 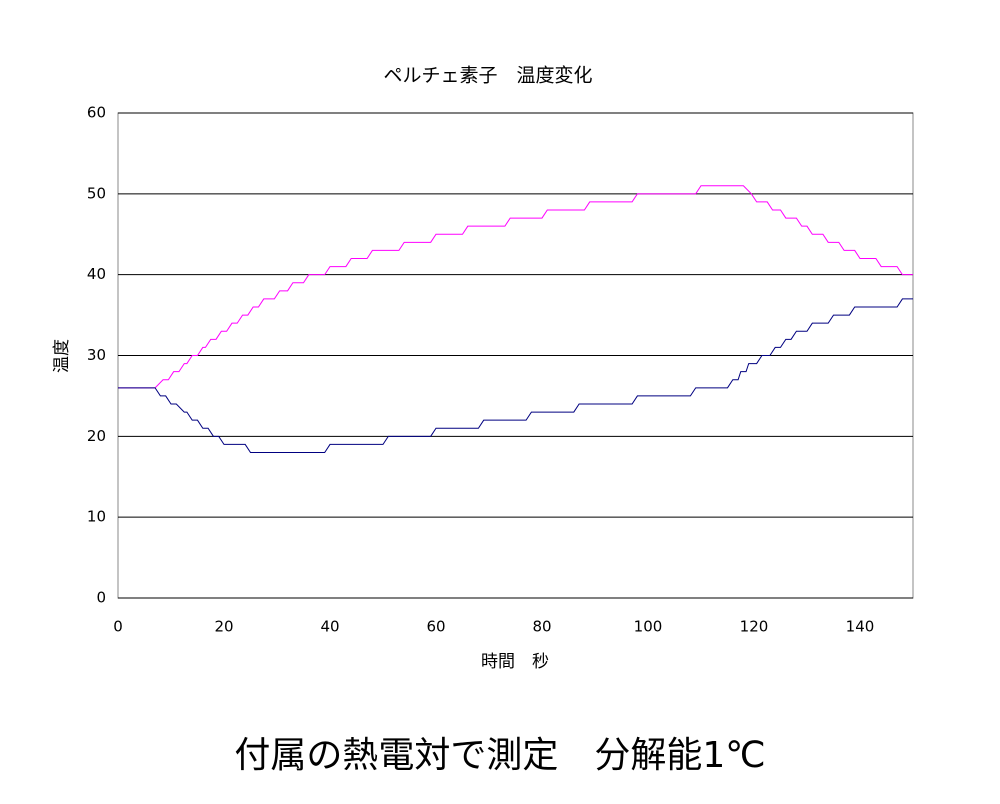 I want to click on x-tick-label: 60, so click(x=435, y=627).